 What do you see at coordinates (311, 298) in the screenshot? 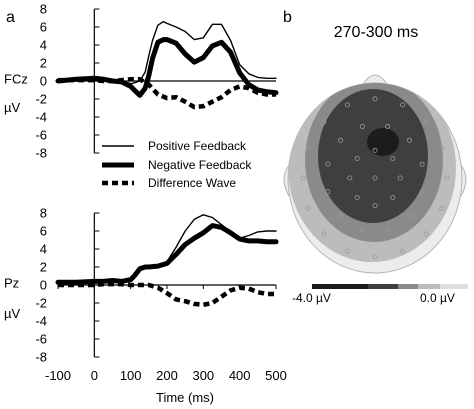
I see `colorbar-min-label: -4.0 µV` at bounding box center [311, 298].